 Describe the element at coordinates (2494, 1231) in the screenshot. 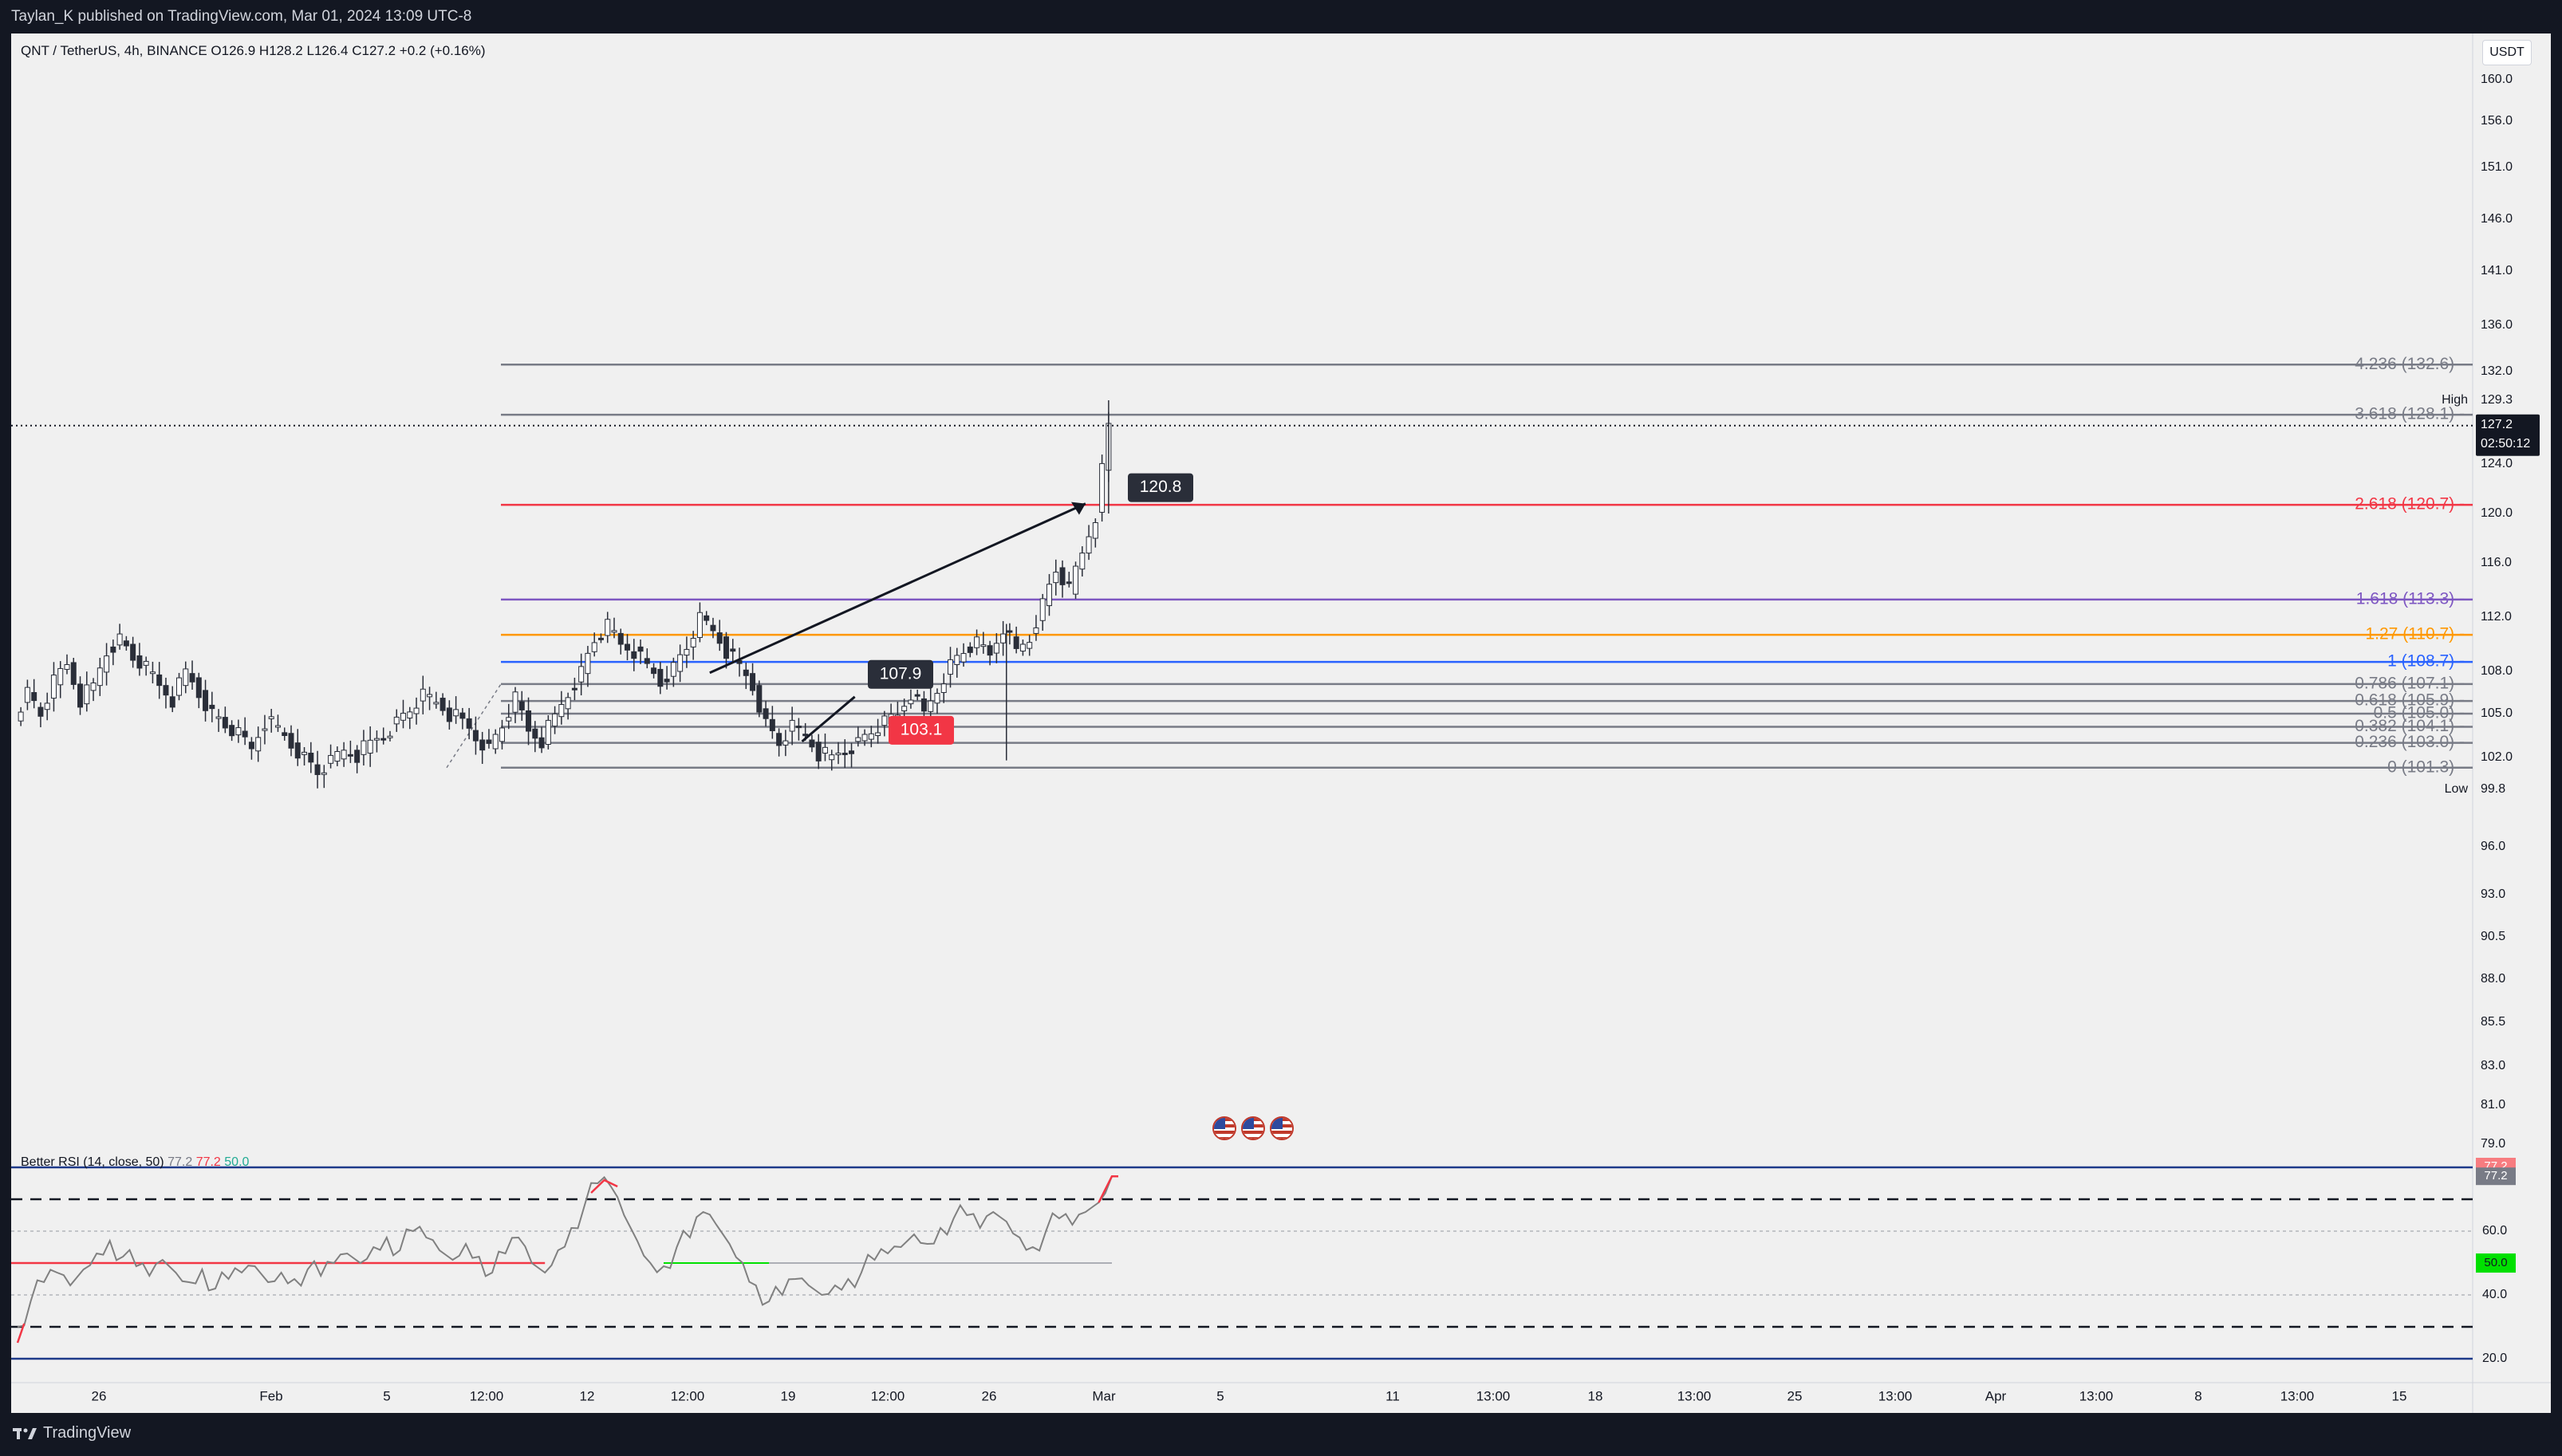

I see `rsi-axis-label: 60.0` at that location.